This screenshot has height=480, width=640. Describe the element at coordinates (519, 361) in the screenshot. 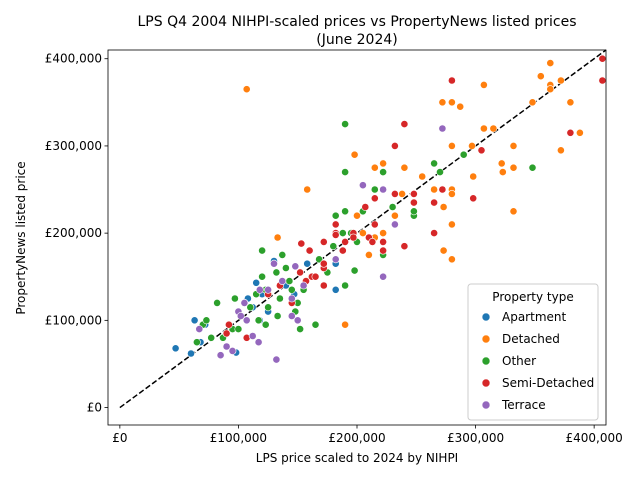

I see `legend-label-2: Other` at that location.